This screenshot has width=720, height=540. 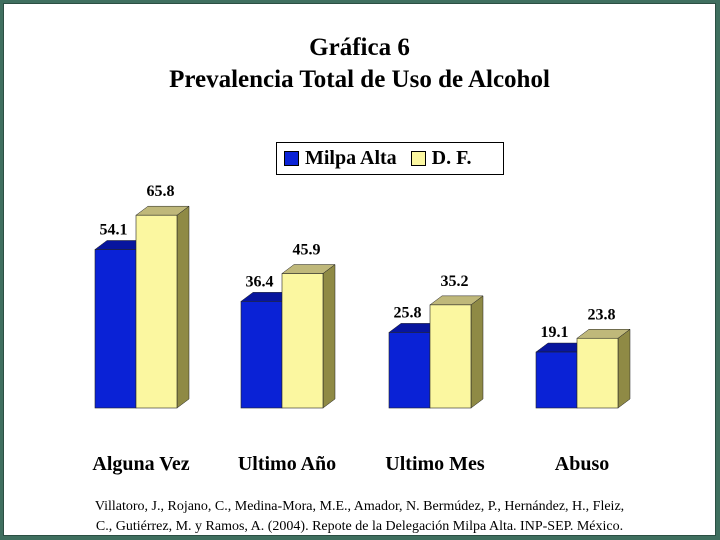 I want to click on bar-d-f-ultimo-ano, so click(x=302, y=341).